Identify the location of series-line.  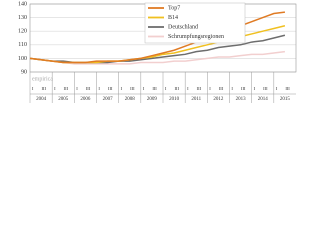
(157, 57).